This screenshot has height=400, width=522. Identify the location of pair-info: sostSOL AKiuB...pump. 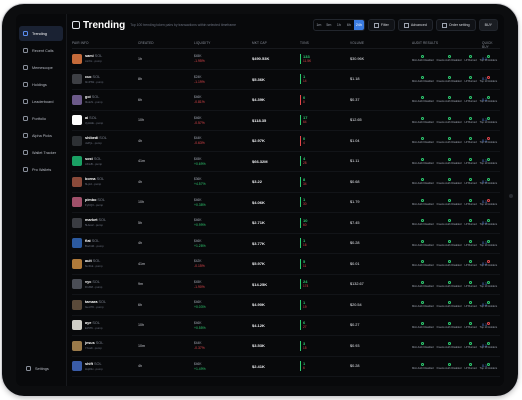
(87, 162).